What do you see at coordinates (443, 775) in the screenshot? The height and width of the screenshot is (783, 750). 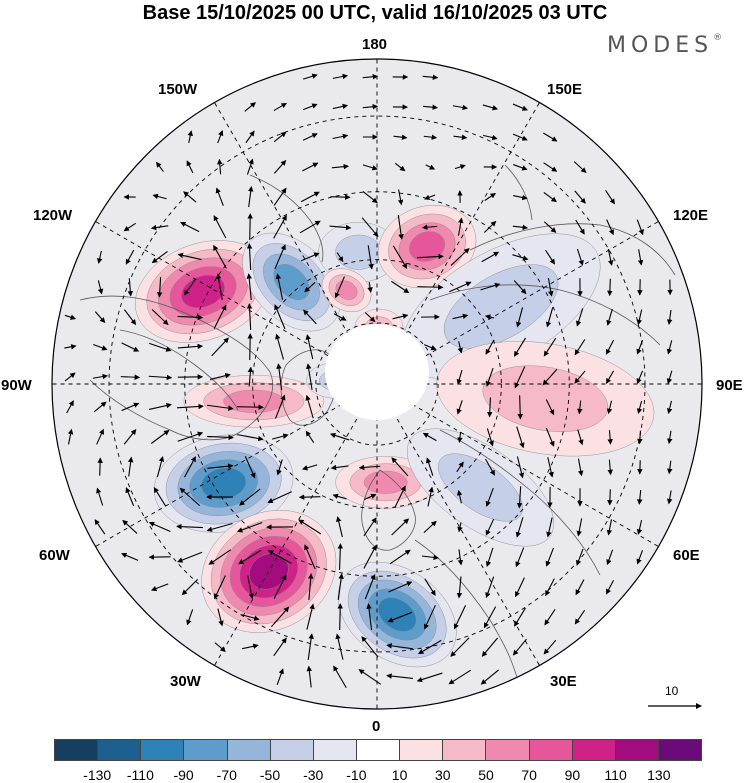 I see `colorbar-tick-label: 30` at bounding box center [443, 775].